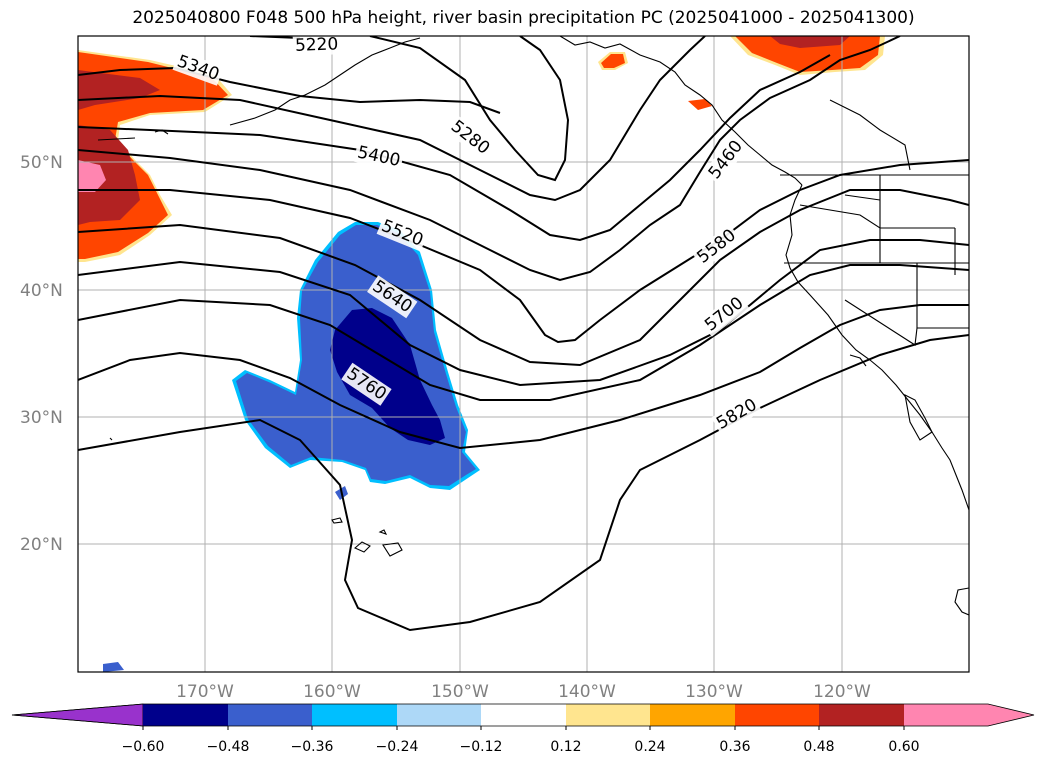 This screenshot has height=765, width=1047. I want to click on lon-tick-label: 120°W, so click(842, 692).